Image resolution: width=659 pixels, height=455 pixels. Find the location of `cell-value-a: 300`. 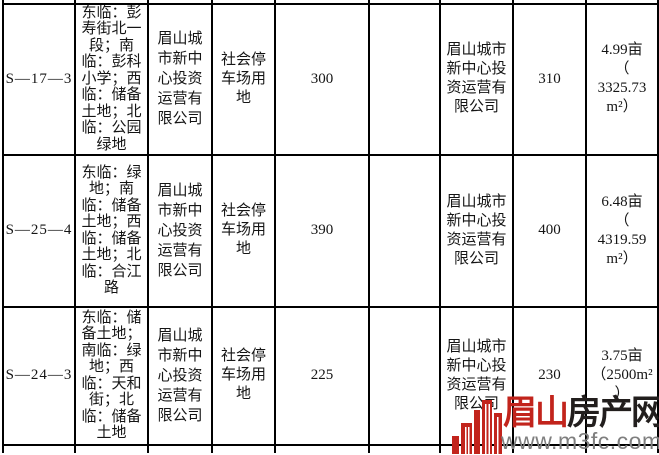

cell-value-a: 300 is located at coordinates (322, 79).